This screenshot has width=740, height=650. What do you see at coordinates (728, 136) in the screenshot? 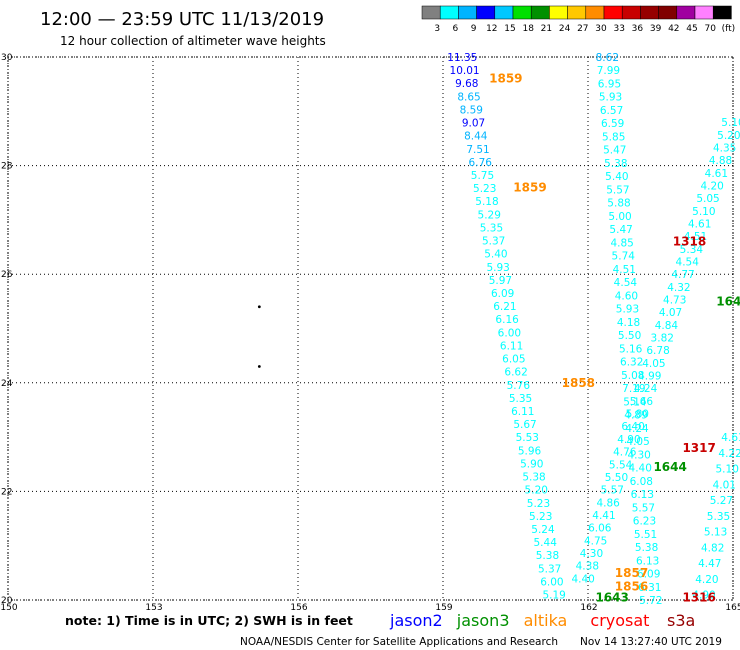
I see `wave-height-value: 5.20` at bounding box center [728, 136].